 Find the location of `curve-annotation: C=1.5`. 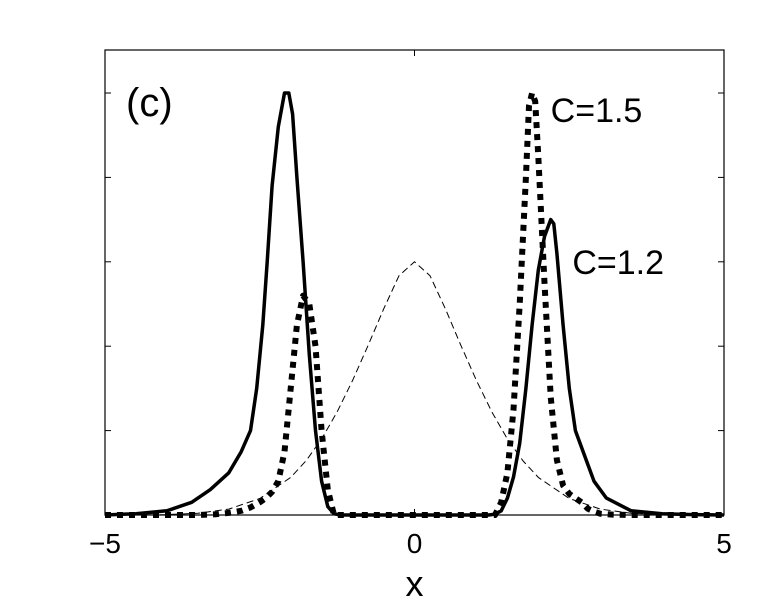

curve-annotation: C=1.5 is located at coordinates (597, 111).